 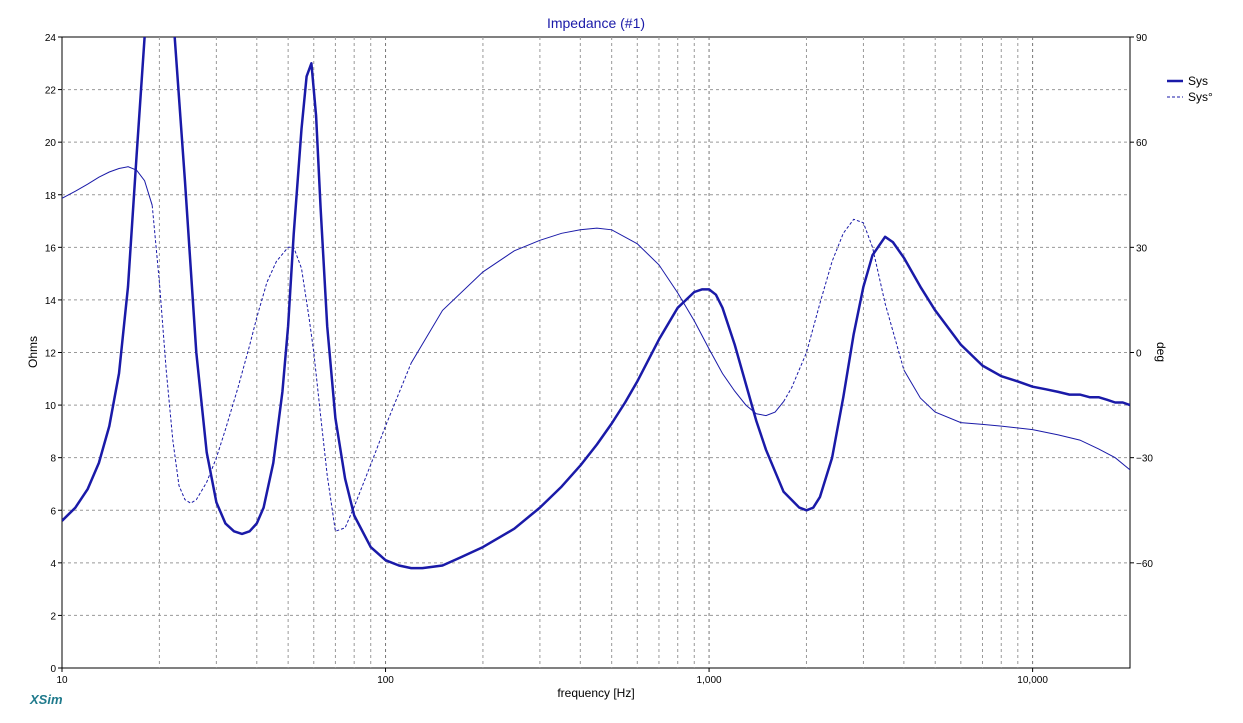 I want to click on y-tick-label: 16, so click(x=51, y=248).